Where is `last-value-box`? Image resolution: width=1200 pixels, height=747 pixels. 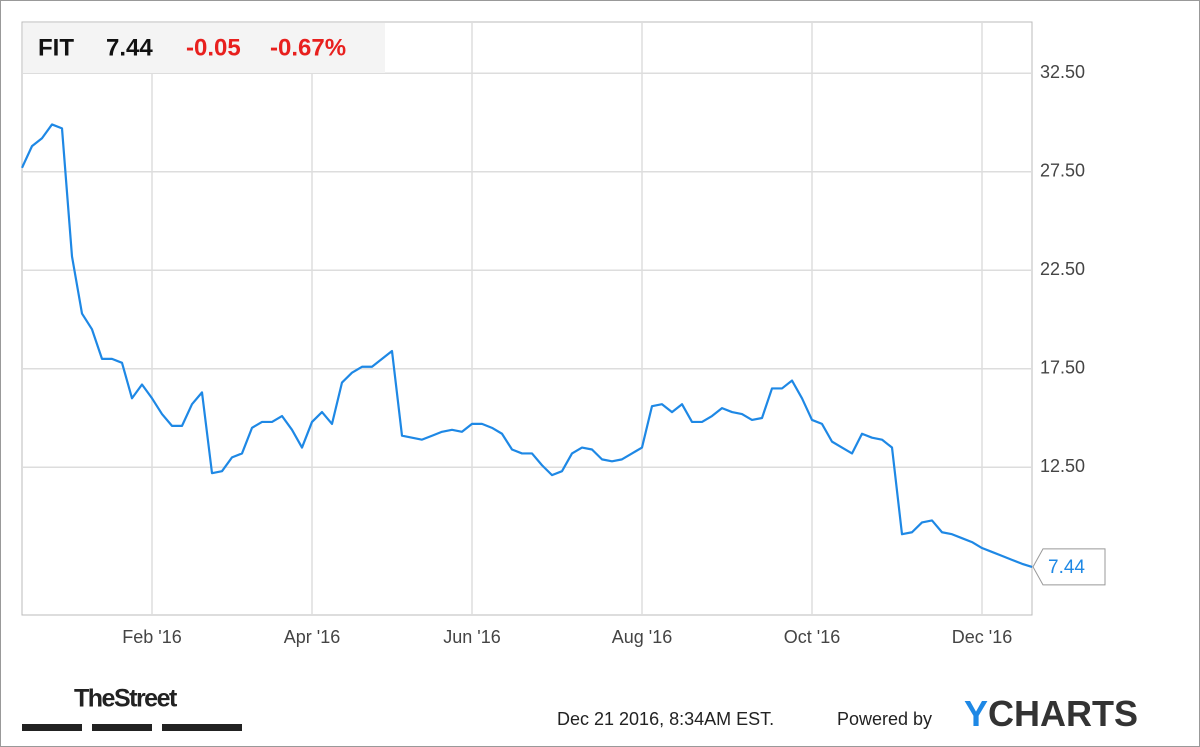 last-value-box is located at coordinates (1069, 567).